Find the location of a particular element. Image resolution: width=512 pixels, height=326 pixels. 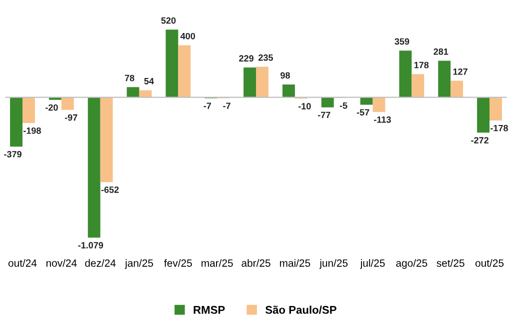

x-tick-label: out/24 is located at coordinates (22, 263).